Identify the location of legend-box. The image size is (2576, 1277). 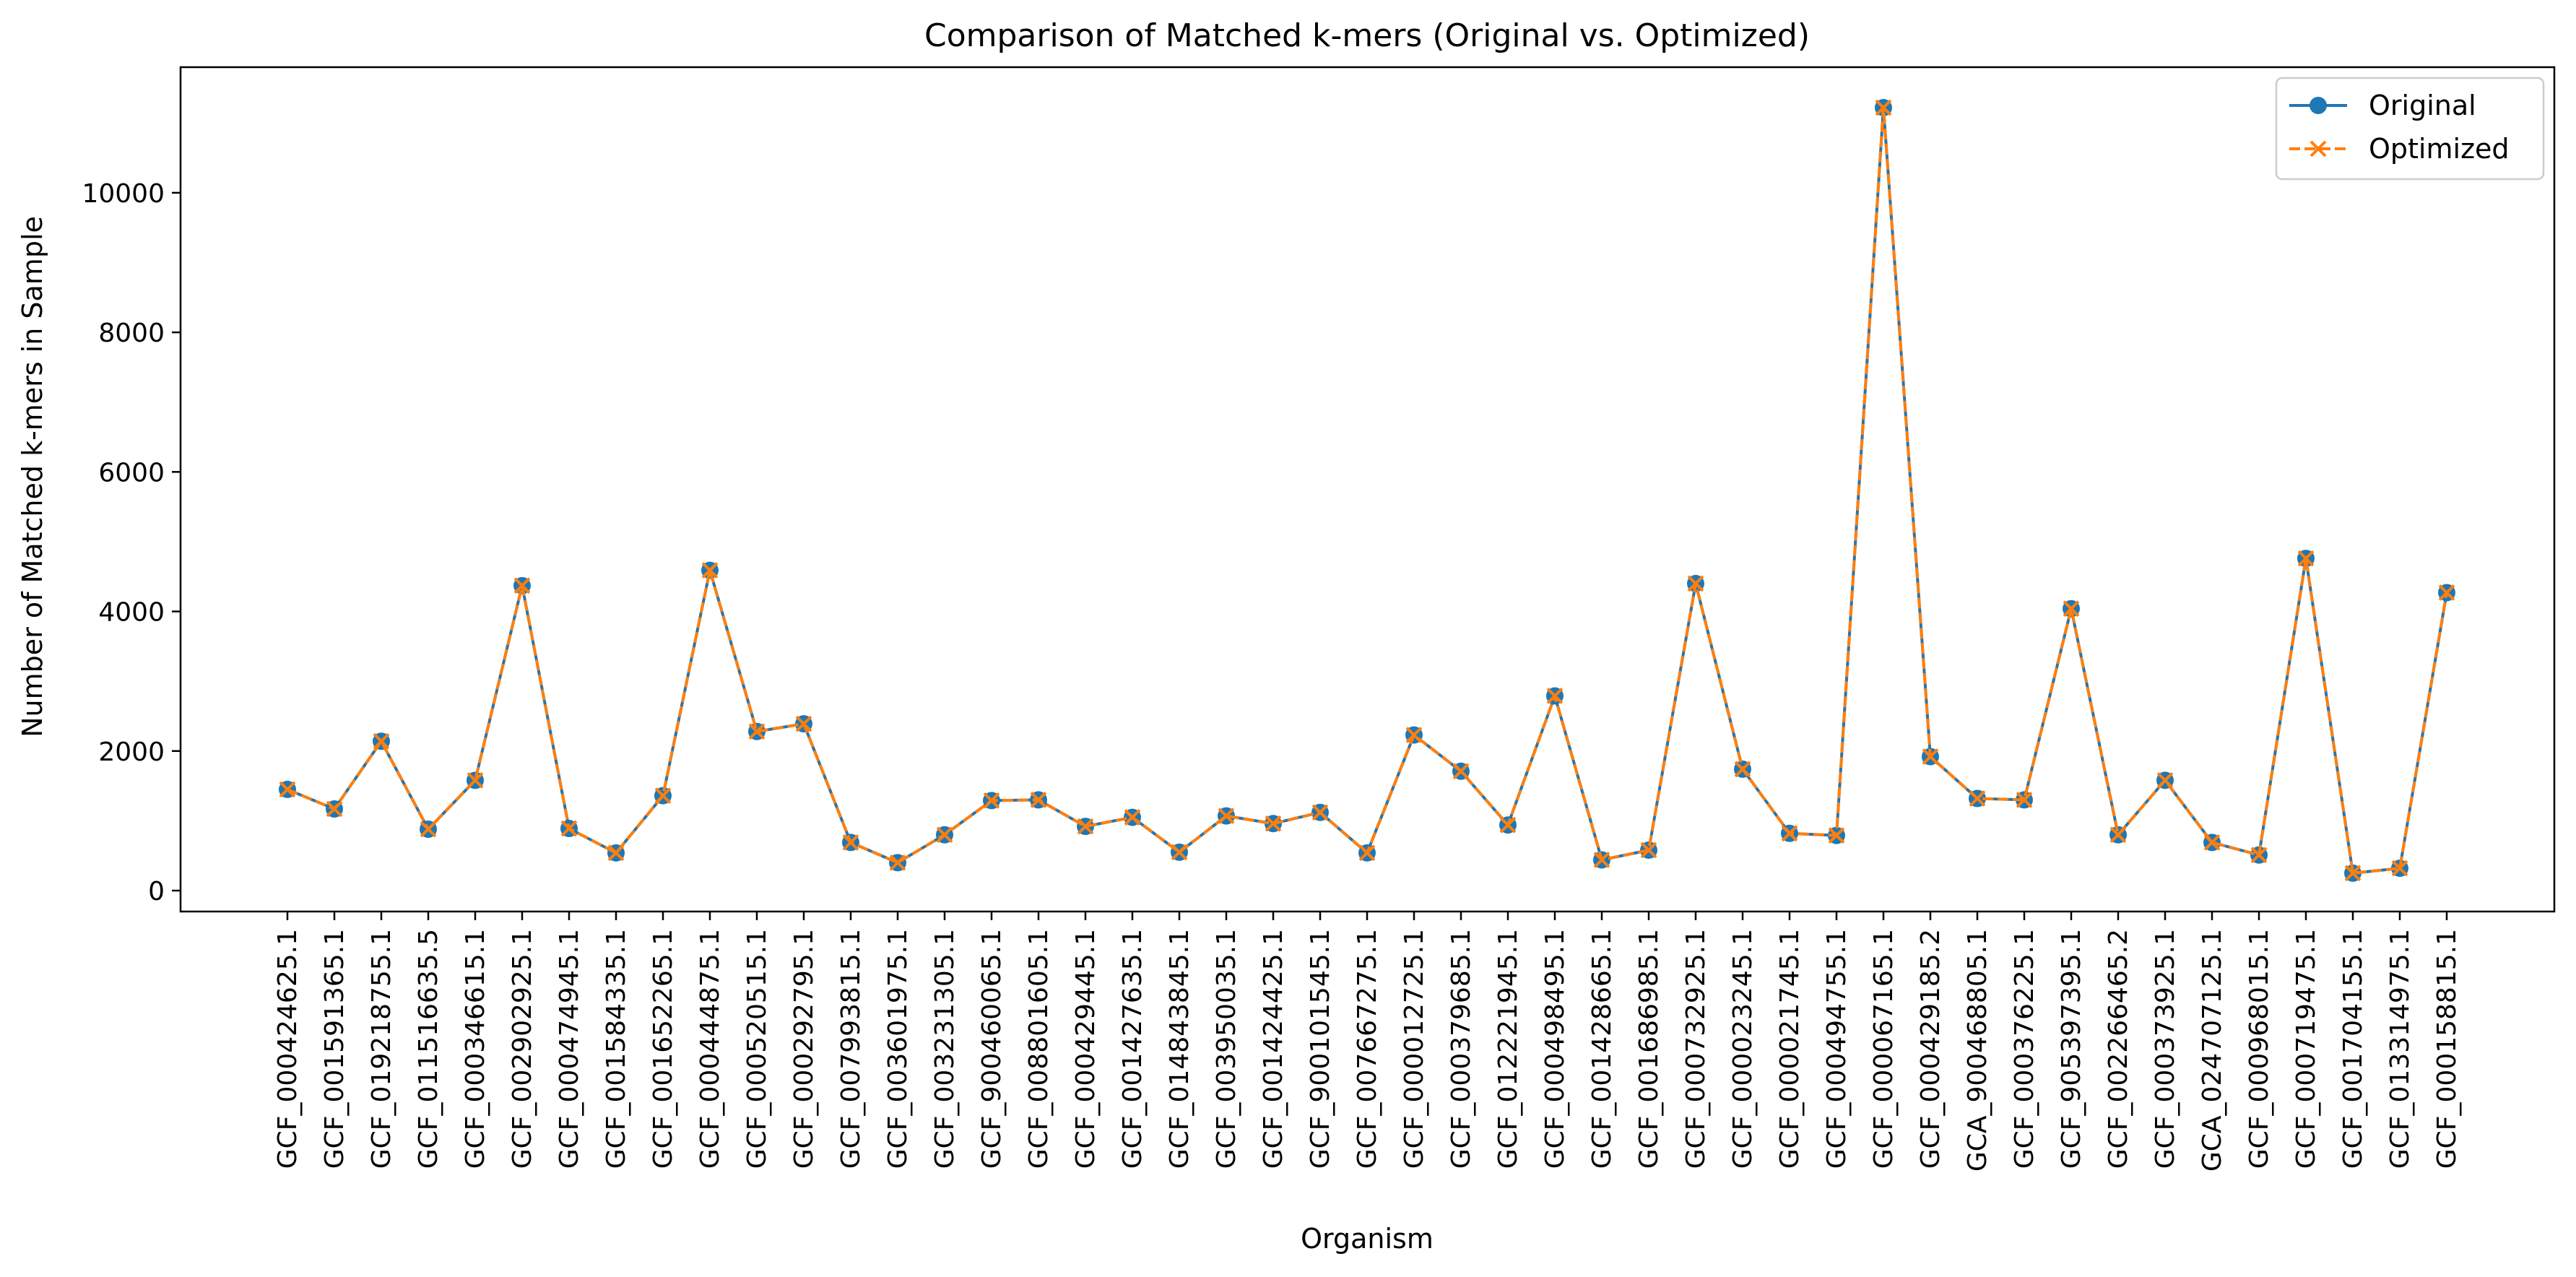
(2410, 129).